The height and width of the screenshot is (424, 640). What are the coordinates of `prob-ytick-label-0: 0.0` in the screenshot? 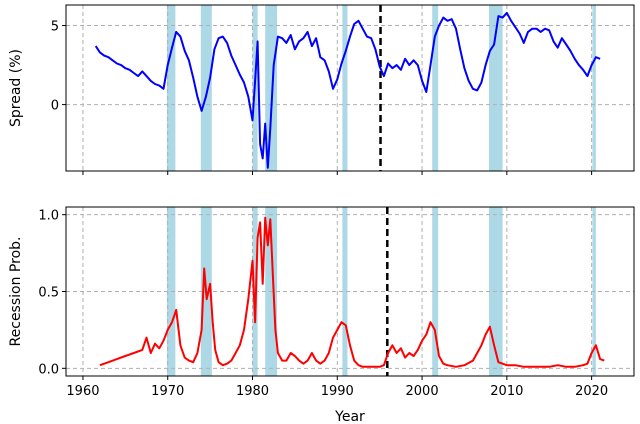 It's located at (48, 369).